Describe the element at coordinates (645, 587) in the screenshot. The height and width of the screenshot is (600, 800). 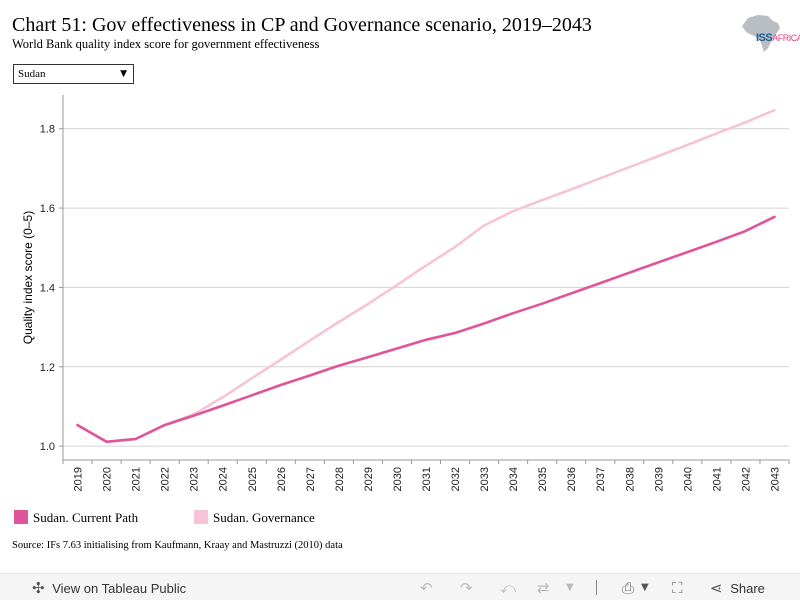
I see `download-menu-chevron-icon: ▼` at that location.